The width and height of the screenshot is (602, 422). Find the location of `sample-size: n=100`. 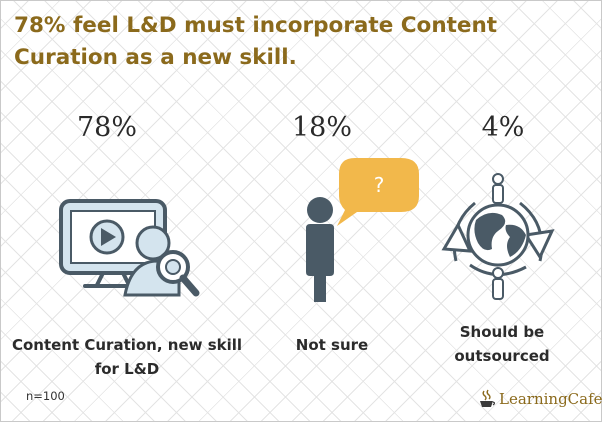

sample-size: n=100 is located at coordinates (45, 396).